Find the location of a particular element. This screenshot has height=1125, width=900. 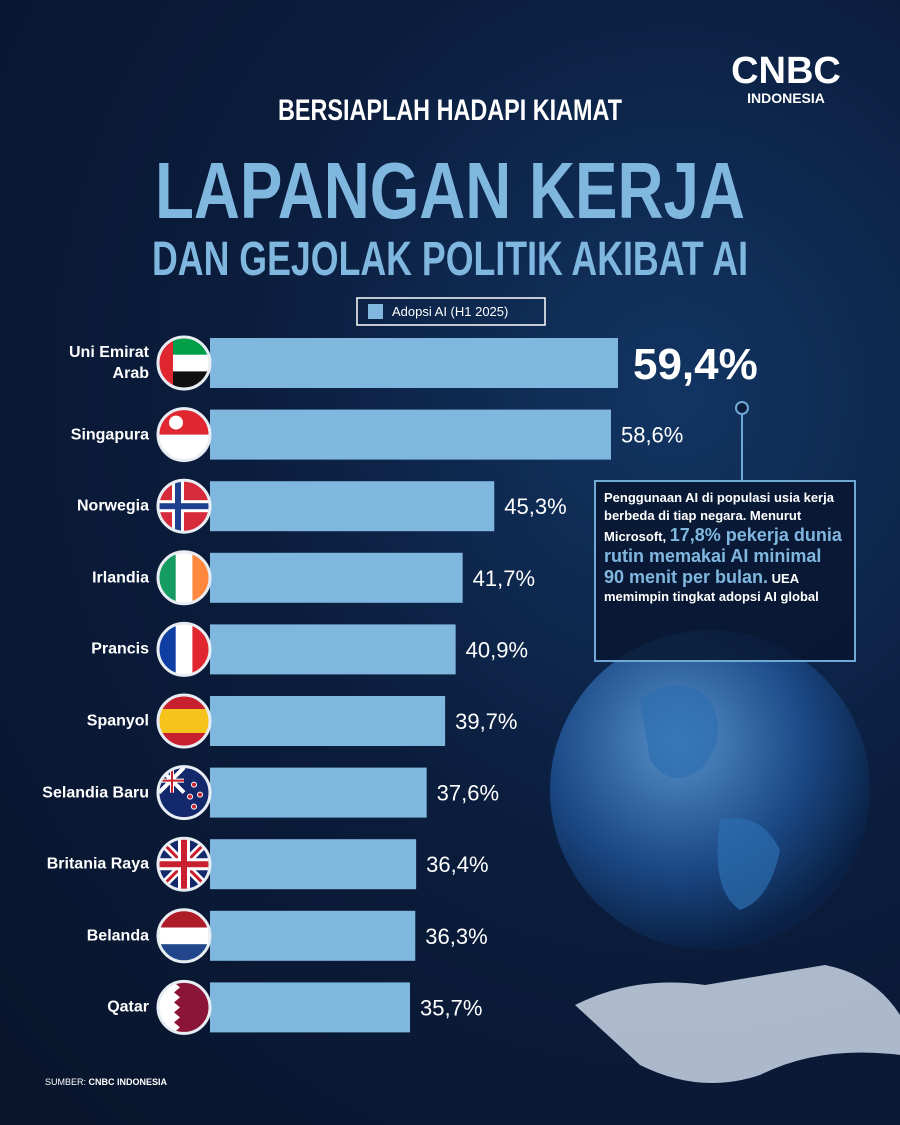

logo: CNBC is located at coordinates (786, 71).